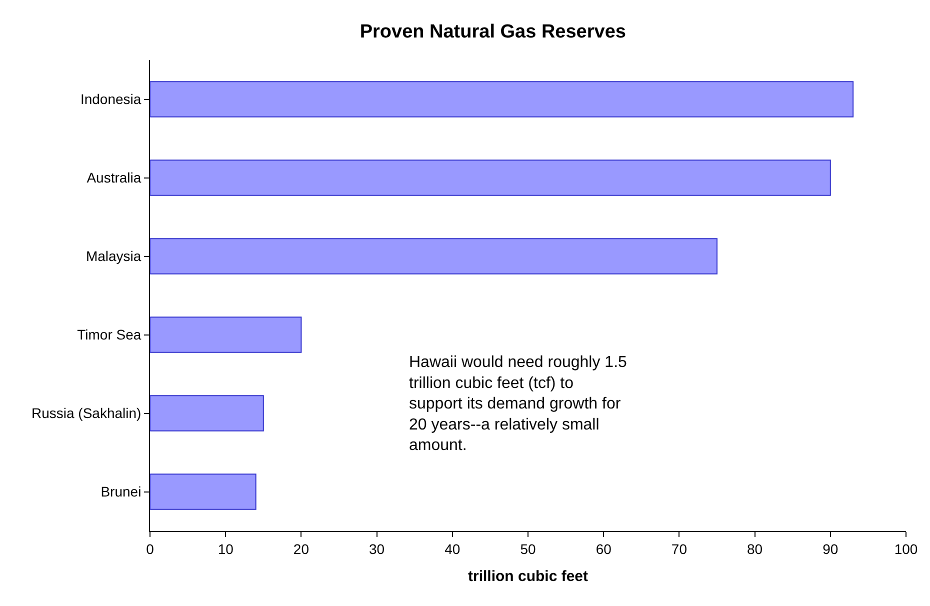 This screenshot has width=930, height=606. I want to click on x-tick-label: 50, so click(528, 548).